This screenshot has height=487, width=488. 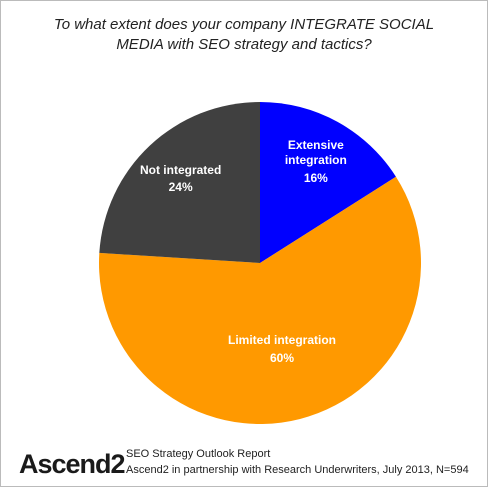 What do you see at coordinates (315, 153) in the screenshot?
I see `slice-label: Extensive integration` at bounding box center [315, 153].